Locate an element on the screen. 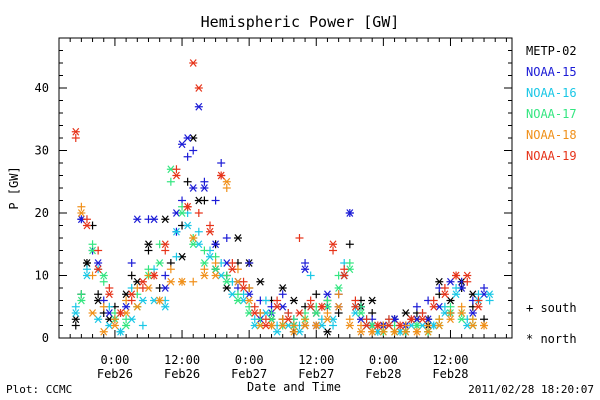  x-axis-label: Date and Time is located at coordinates (294, 387).